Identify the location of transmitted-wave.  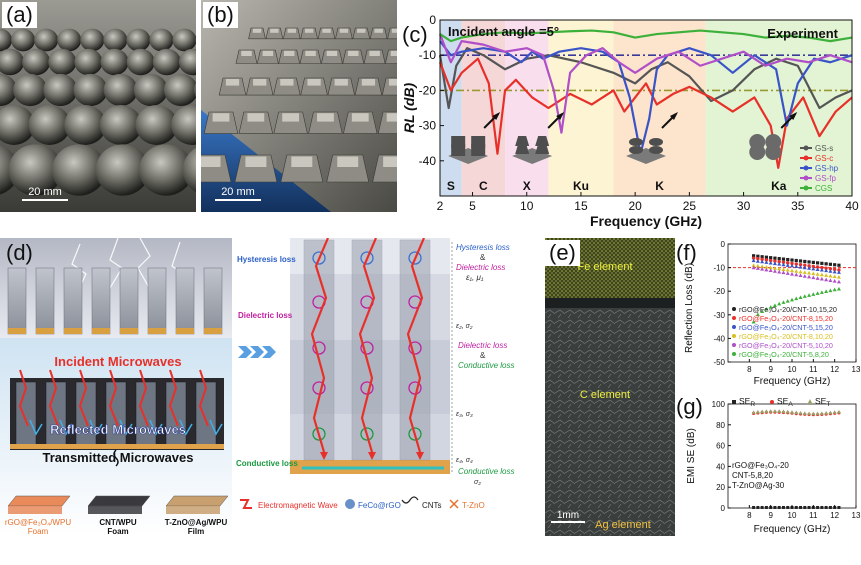
(116, 458).